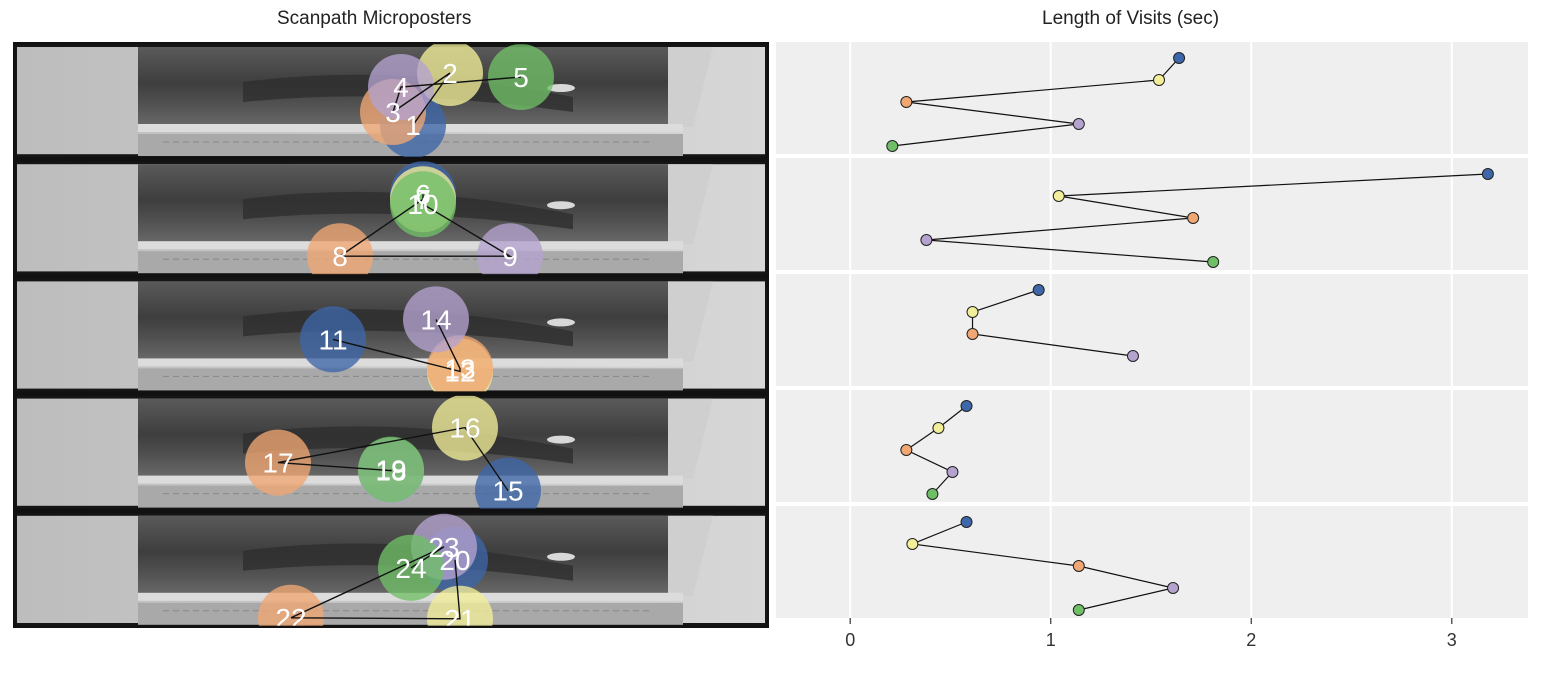 This screenshot has height=674, width=1541. What do you see at coordinates (850, 640) in the screenshot?
I see `x-tick-label: 0` at bounding box center [850, 640].